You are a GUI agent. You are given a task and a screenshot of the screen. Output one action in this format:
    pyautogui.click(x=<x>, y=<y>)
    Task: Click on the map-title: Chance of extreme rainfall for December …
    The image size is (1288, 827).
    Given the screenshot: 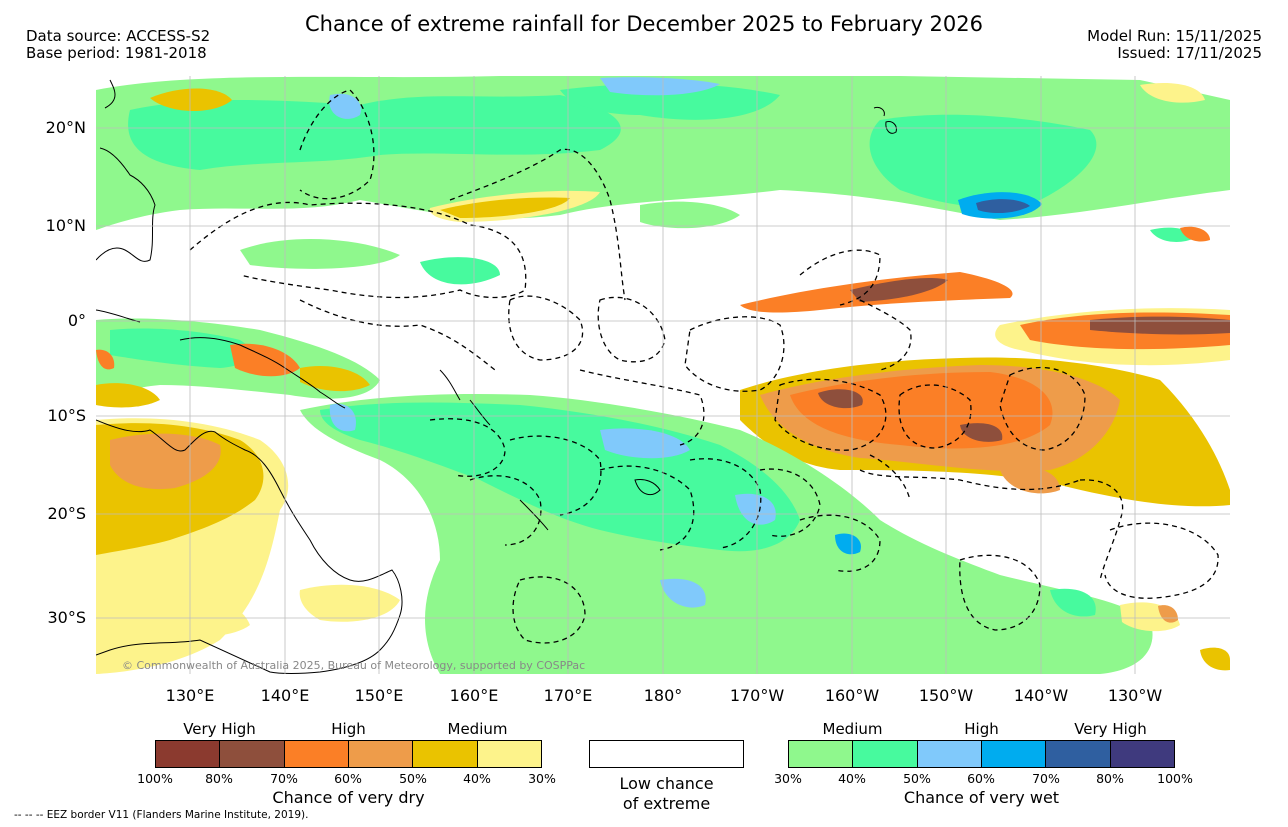 What is the action you would take?
    pyautogui.click(x=644, y=24)
    